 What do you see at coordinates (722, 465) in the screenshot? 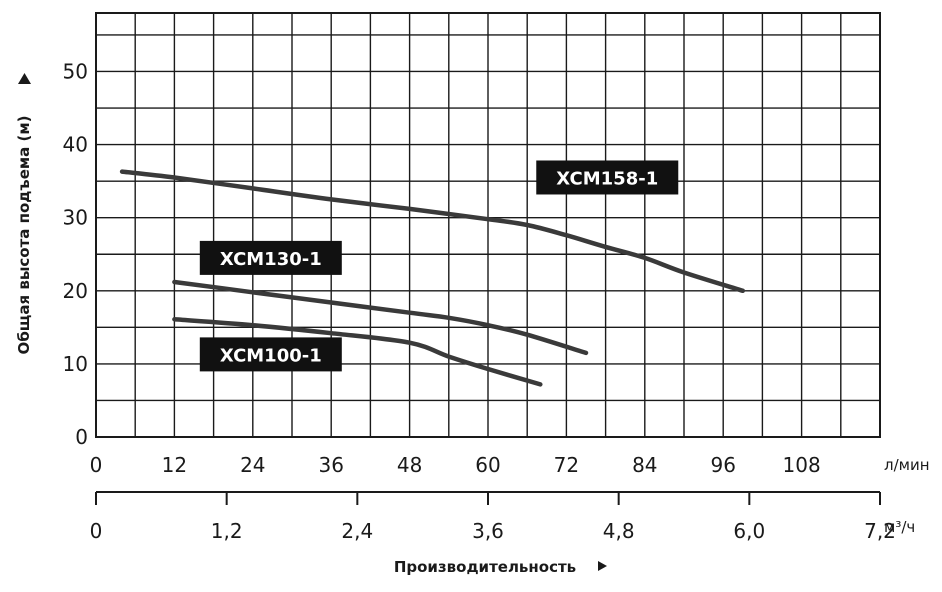
I see `x-tick-label: 96` at bounding box center [722, 465].